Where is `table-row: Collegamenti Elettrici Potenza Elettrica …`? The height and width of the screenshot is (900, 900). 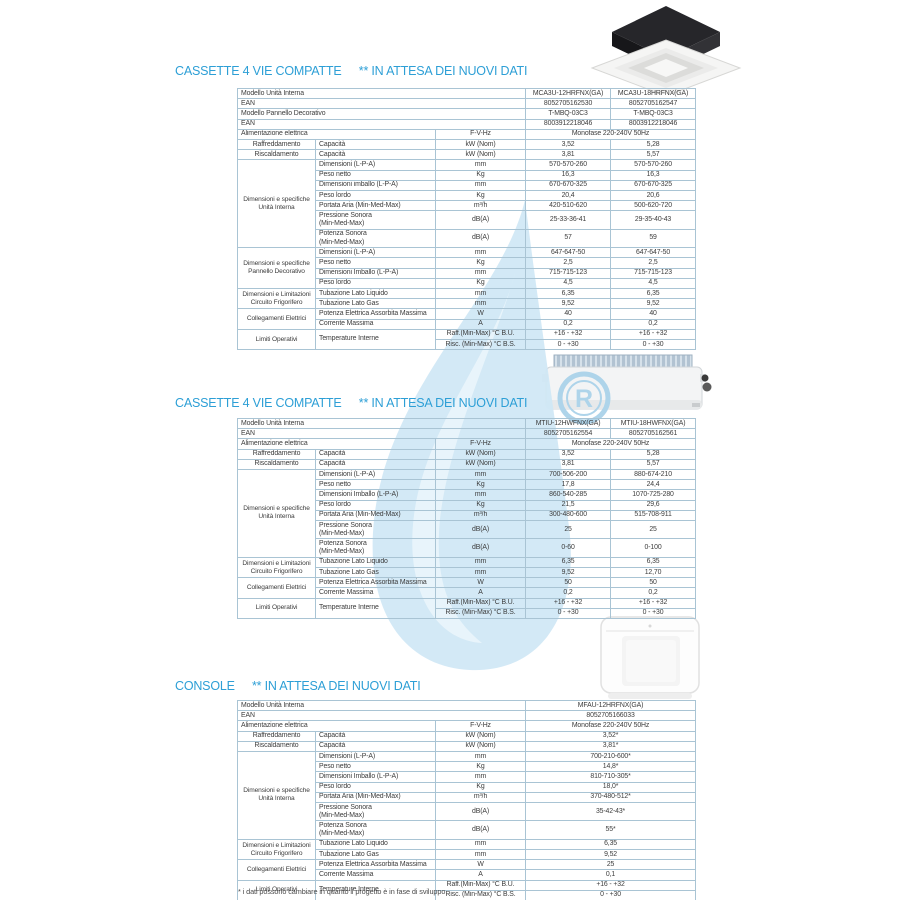 table-row: Collegamenti Elettrici Potenza Elettrica … is located at coordinates (467, 319).